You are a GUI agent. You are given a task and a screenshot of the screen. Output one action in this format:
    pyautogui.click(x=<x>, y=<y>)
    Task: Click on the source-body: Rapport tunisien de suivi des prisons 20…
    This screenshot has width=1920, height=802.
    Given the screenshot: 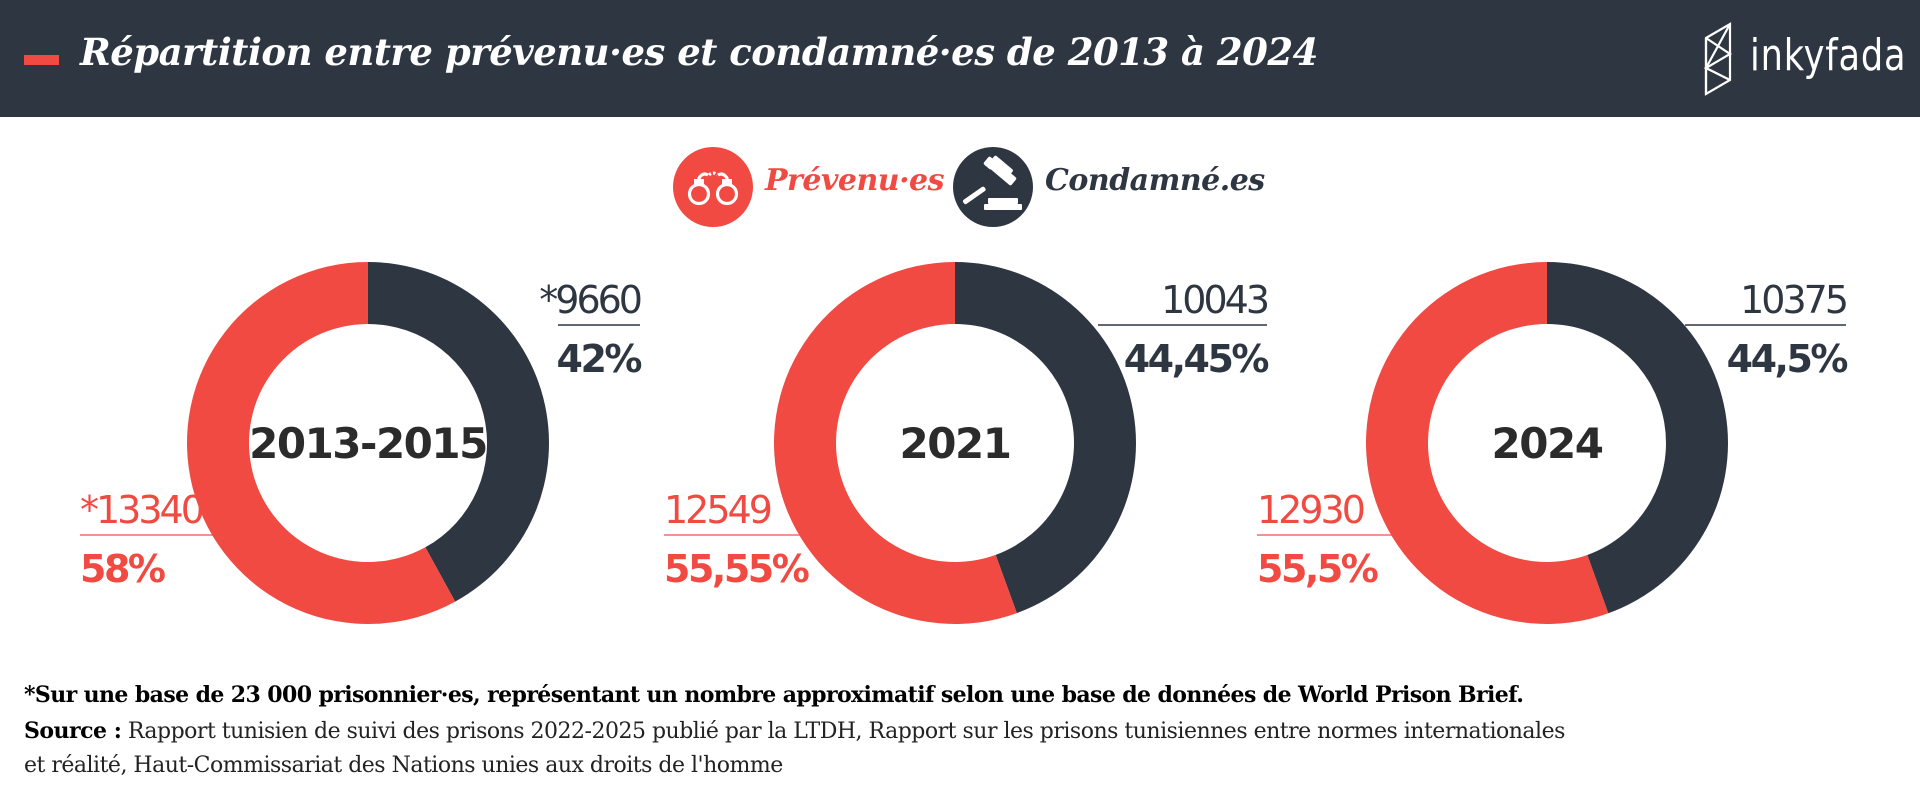 What is the action you would take?
    pyautogui.click(x=794, y=748)
    